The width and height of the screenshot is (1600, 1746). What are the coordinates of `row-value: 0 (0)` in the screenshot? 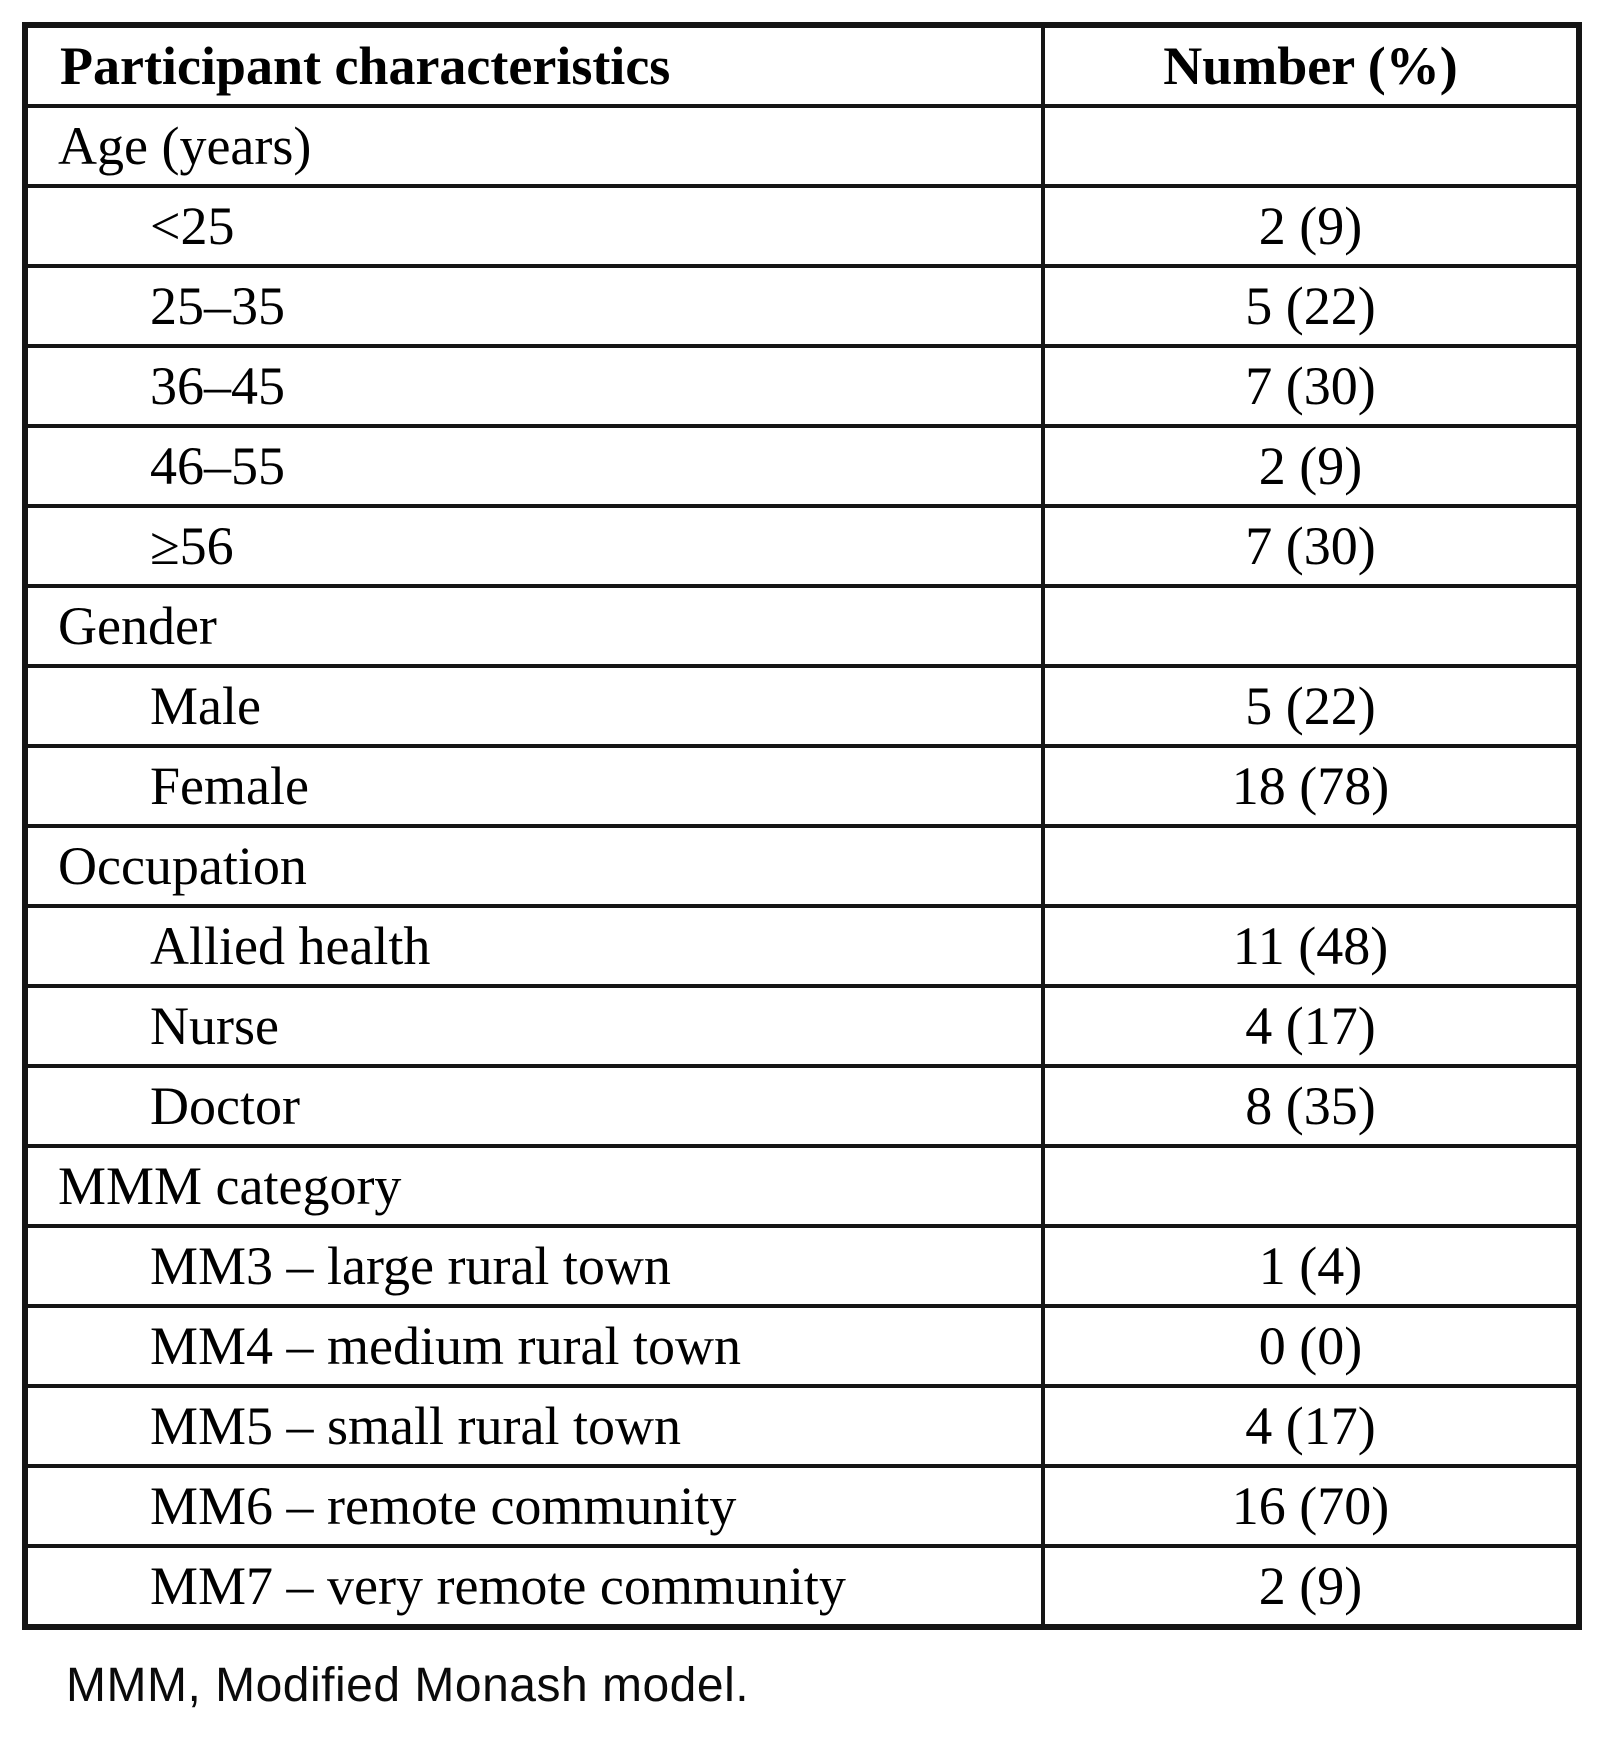 It's located at (1311, 1346).